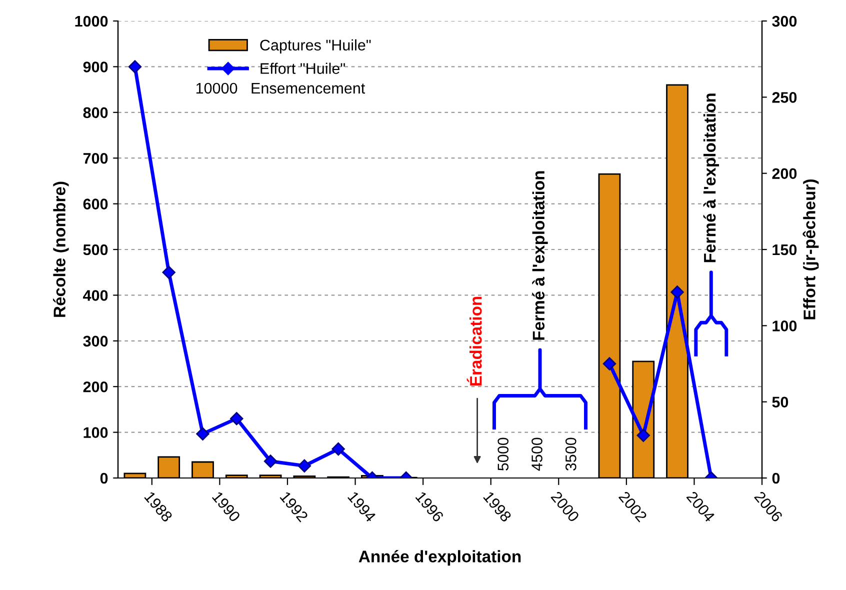 Image resolution: width=846 pixels, height=590 pixels. Describe the element at coordinates (784, 250) in the screenshot. I see `y2-tick-label: 150` at that location.